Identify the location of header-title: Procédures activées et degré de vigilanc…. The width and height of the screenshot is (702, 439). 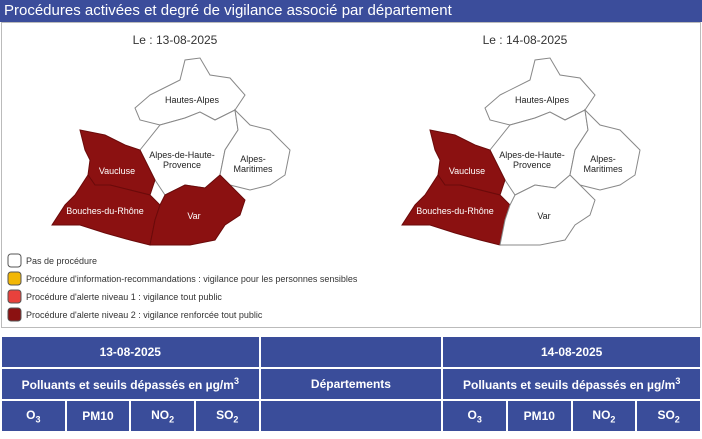
(351, 11).